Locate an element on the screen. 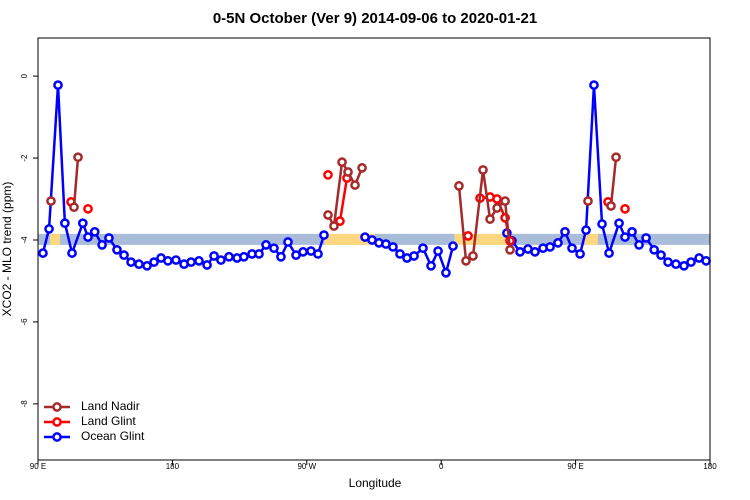  legend-label: Land Glint is located at coordinates (108, 421).